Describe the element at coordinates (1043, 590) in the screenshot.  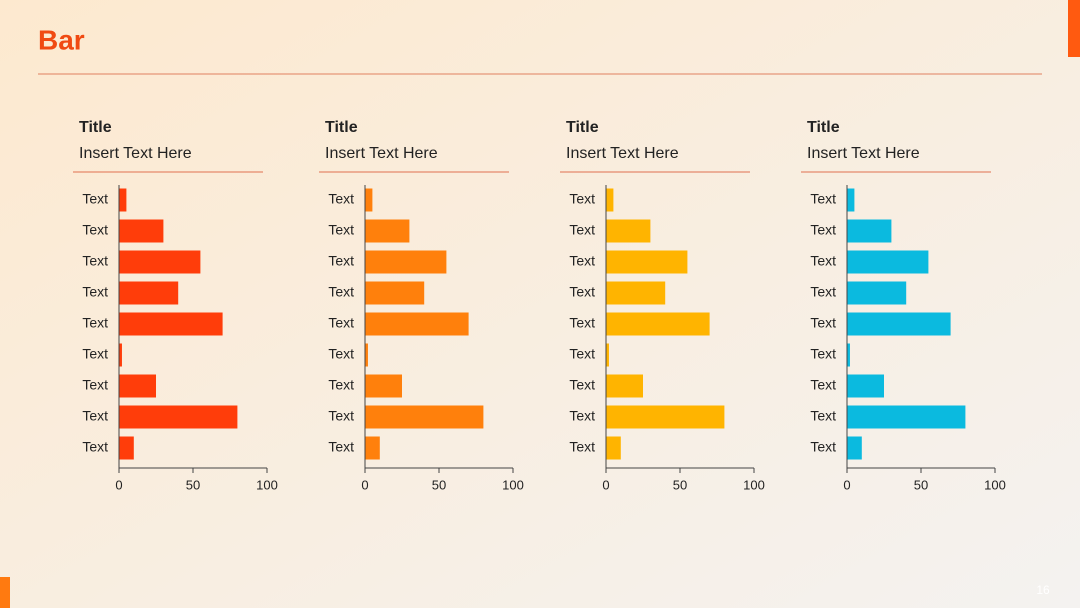
I see `page-number: 16` at that location.